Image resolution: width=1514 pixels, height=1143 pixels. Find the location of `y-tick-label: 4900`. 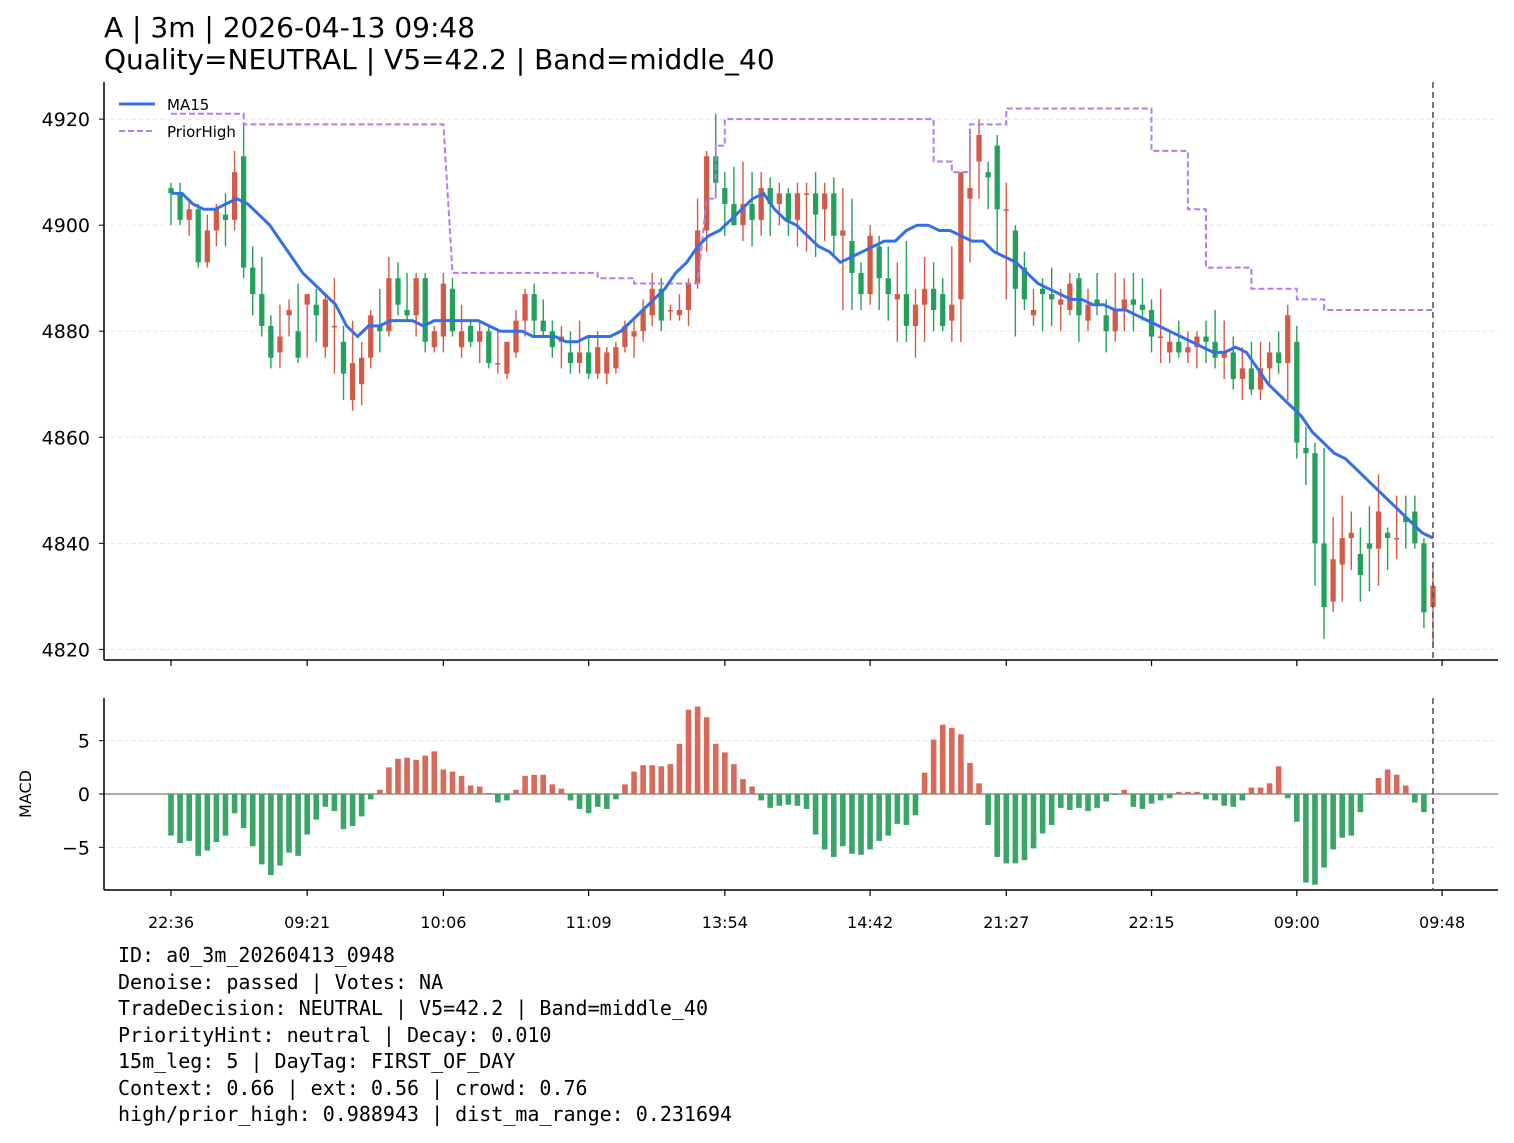

y-tick-label: 4900 is located at coordinates (66, 226).